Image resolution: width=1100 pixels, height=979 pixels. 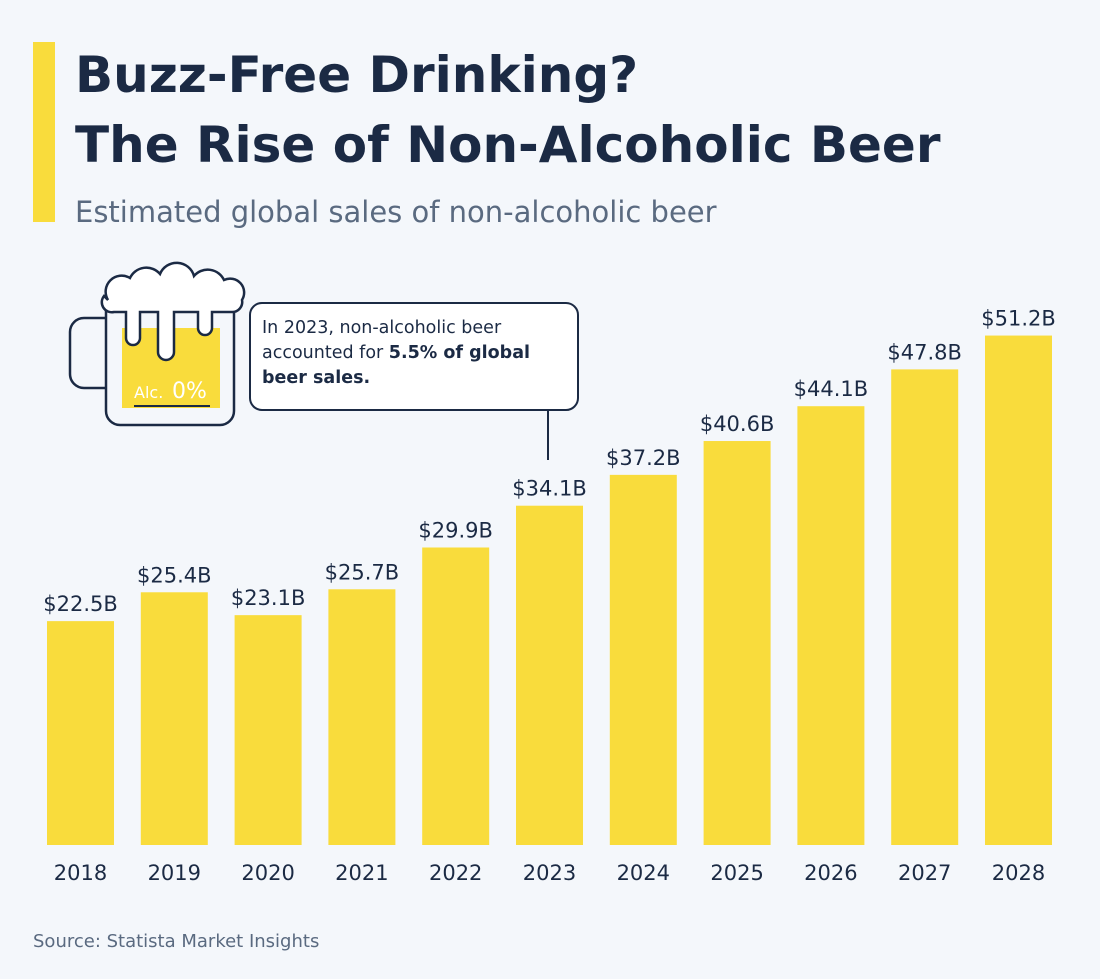 What do you see at coordinates (176, 941) in the screenshot?
I see `source: Source: Statista Market Insights` at bounding box center [176, 941].